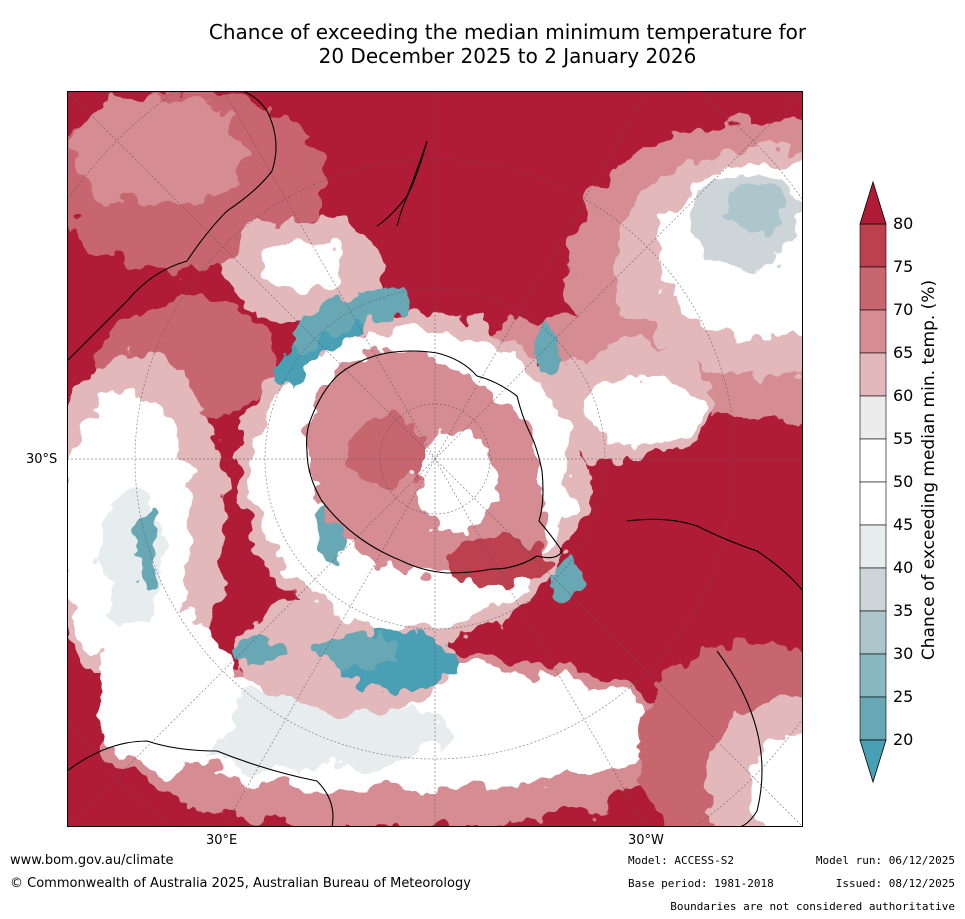 Image resolution: width=965 pixels, height=919 pixels. Describe the element at coordinates (222, 840) in the screenshot. I see `lon-label-30e: 30°E` at that location.